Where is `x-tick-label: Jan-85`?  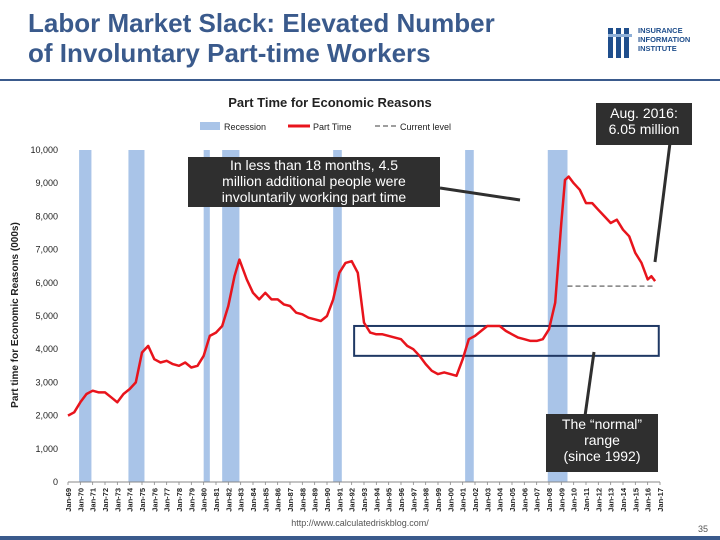
x-tick-label: Jan-85 is located at coordinates (265, 500).